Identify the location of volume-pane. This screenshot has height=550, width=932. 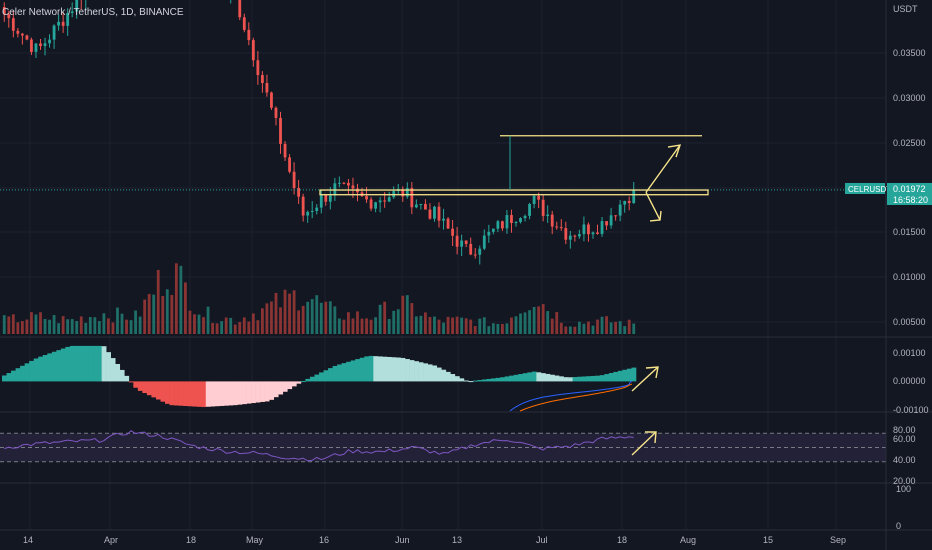
(319, 298).